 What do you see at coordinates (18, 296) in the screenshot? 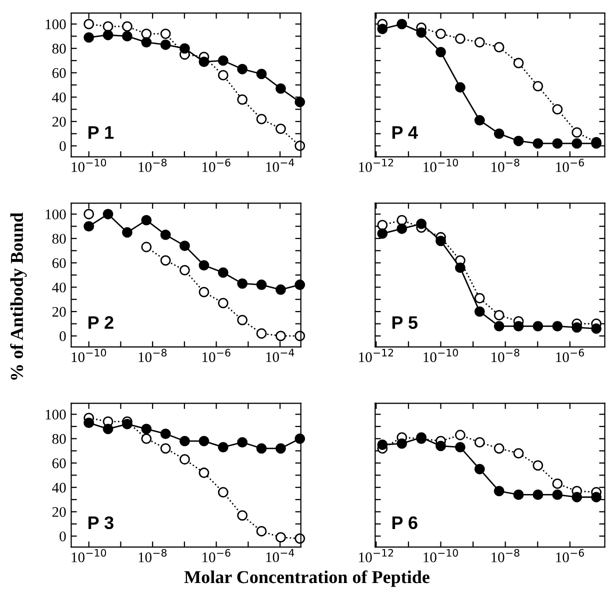
I see `y-axis-title: % of Antibody Bound` at bounding box center [18, 296].